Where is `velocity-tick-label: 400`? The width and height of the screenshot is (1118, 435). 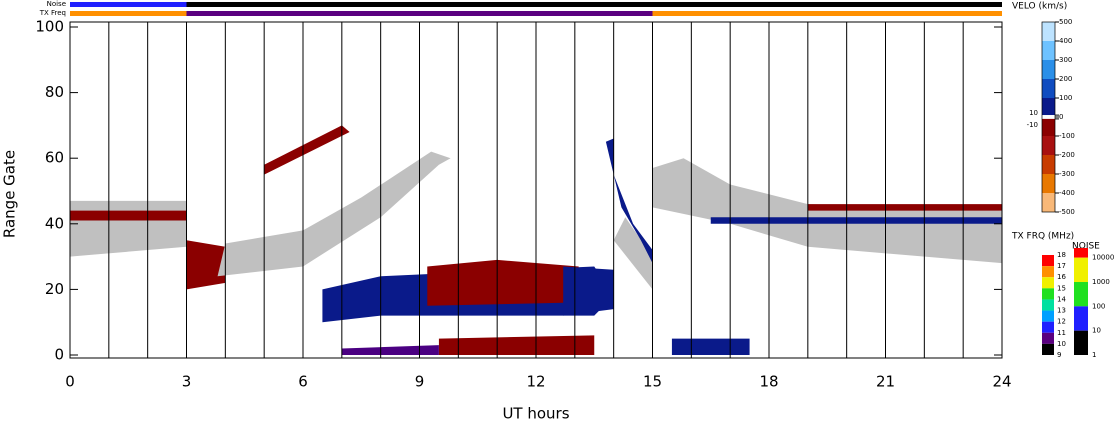 velocity-tick-label: 400 is located at coordinates (1065, 41).